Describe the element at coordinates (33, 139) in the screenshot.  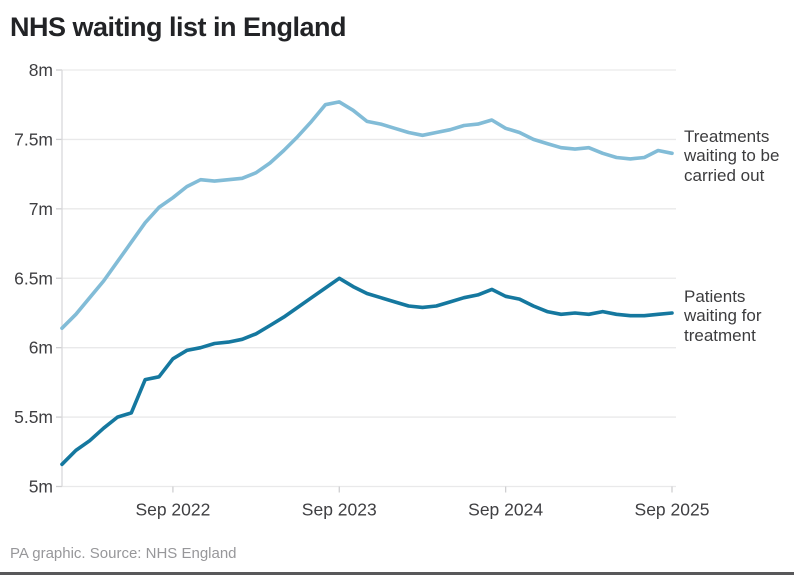
I see `y-tick-label: 7.5m` at that location.